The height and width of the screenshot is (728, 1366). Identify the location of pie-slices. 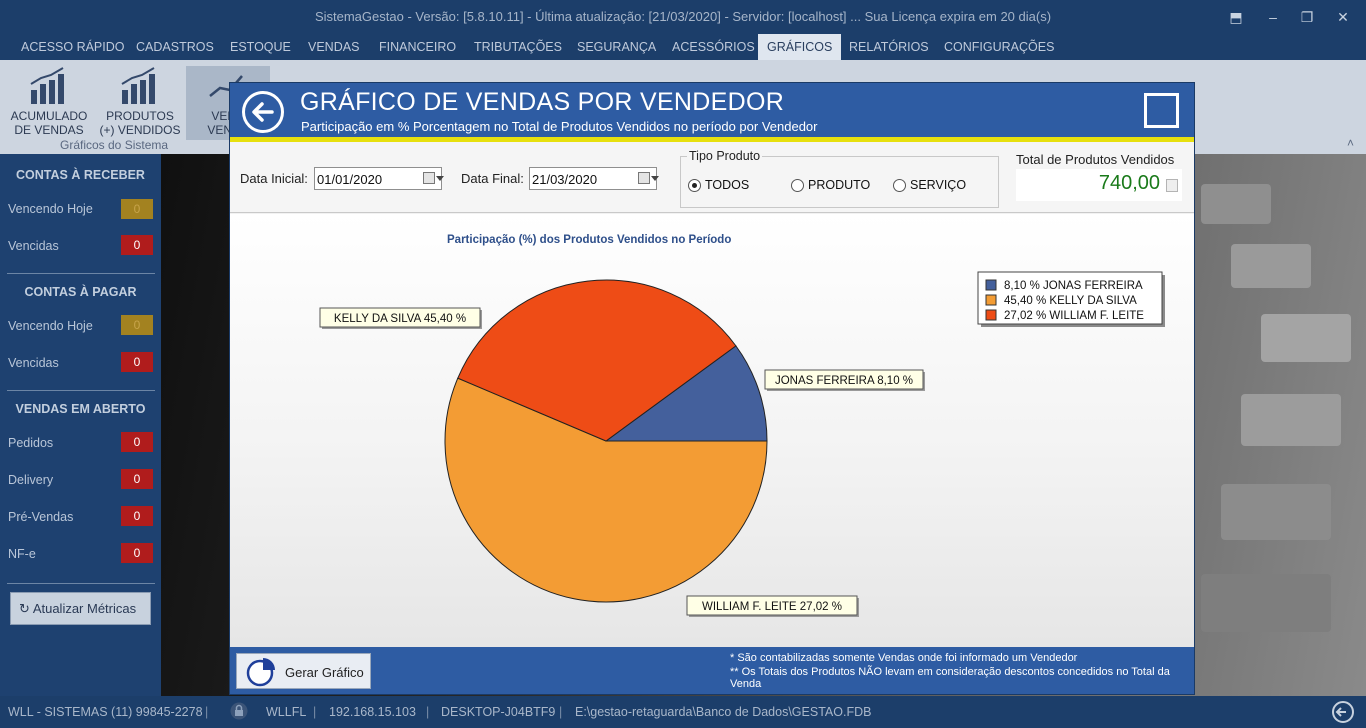
(606, 441).